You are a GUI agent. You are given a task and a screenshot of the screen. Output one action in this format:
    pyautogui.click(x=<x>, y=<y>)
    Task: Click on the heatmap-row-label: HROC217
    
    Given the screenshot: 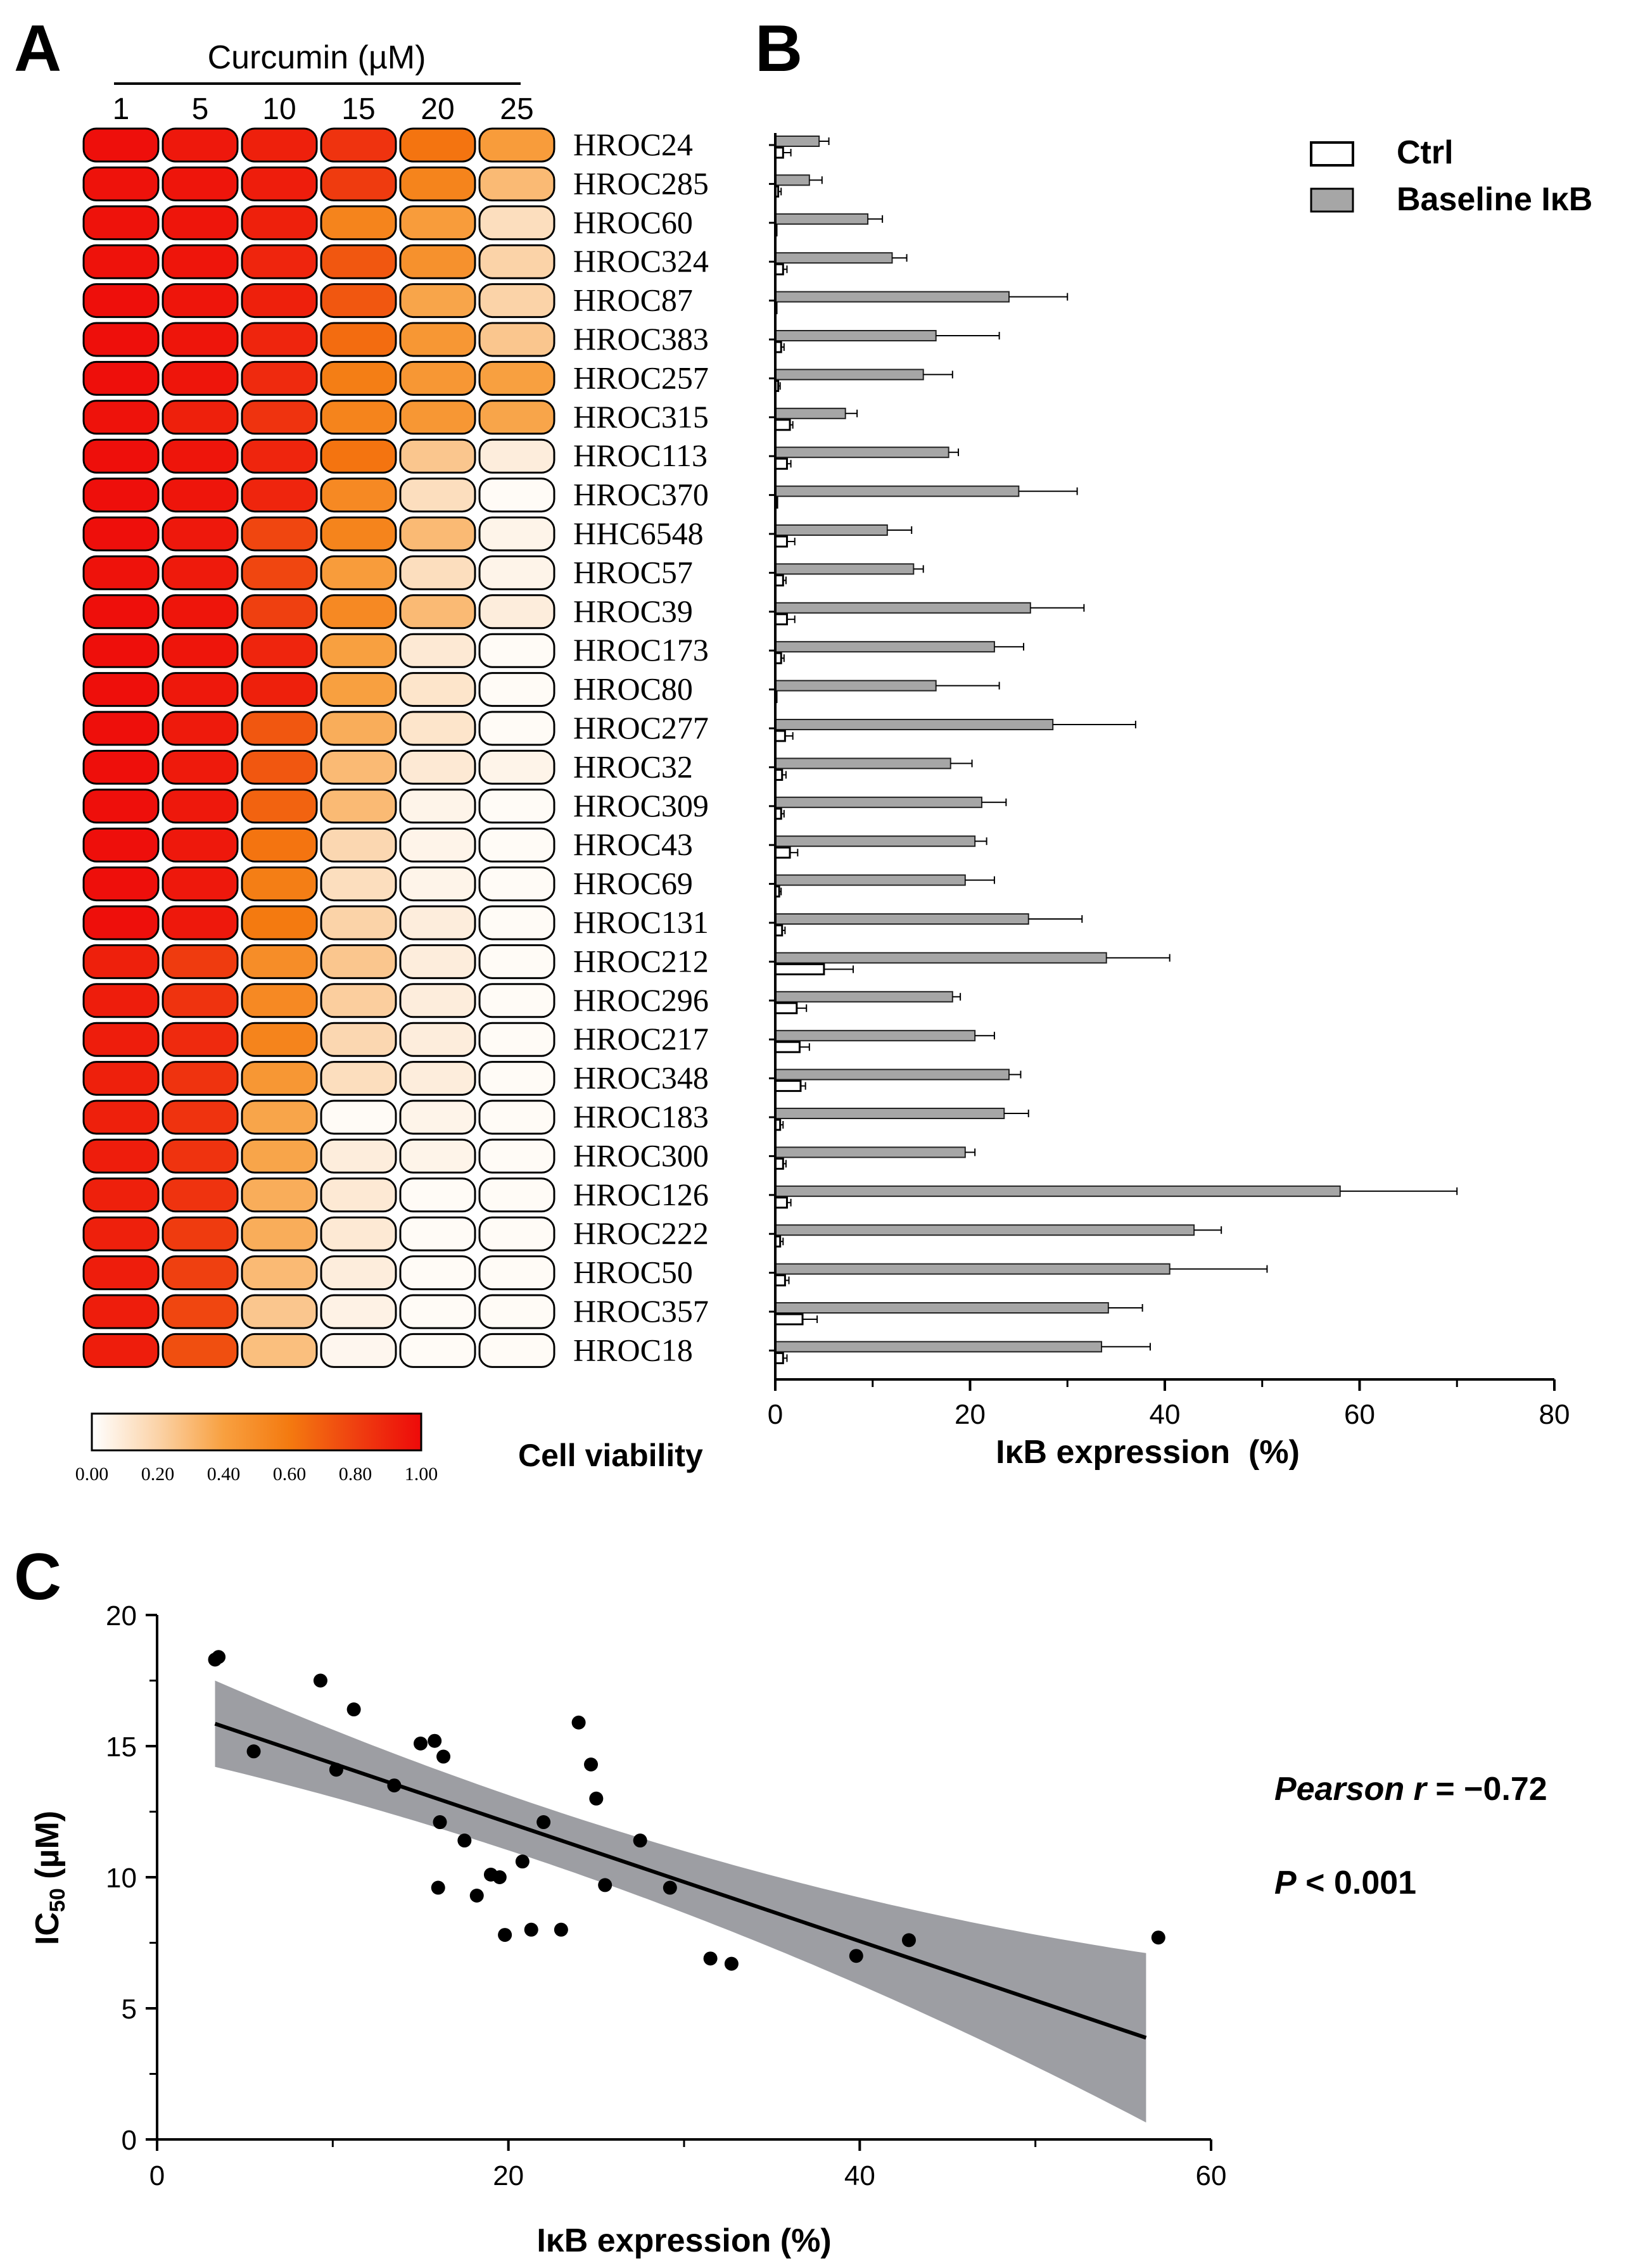 What is the action you would take?
    pyautogui.click(x=641, y=1038)
    